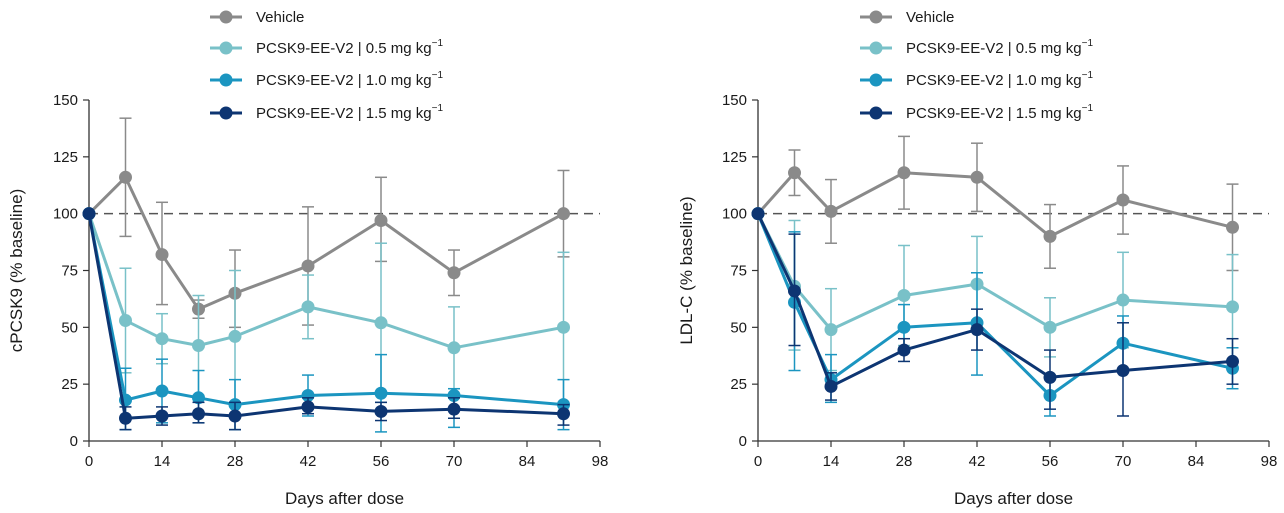  Describe the element at coordinates (831, 461) in the screenshot. I see `x-tick-label: 14` at that location.